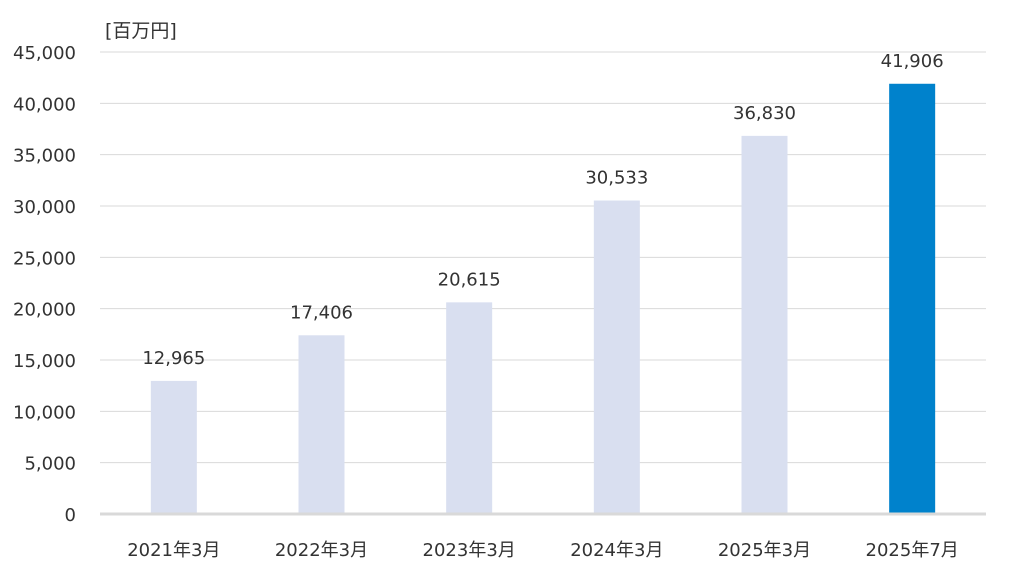  Describe the element at coordinates (173, 550) in the screenshot. I see `x-tick-label: 2021年3月` at that location.